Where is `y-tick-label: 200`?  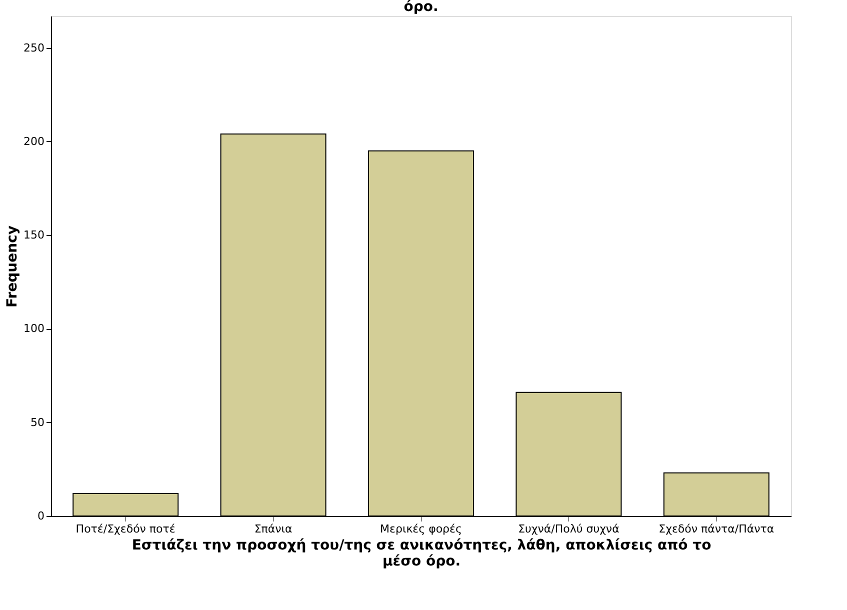
y-tick-label: 200 is located at coordinates (34, 141).